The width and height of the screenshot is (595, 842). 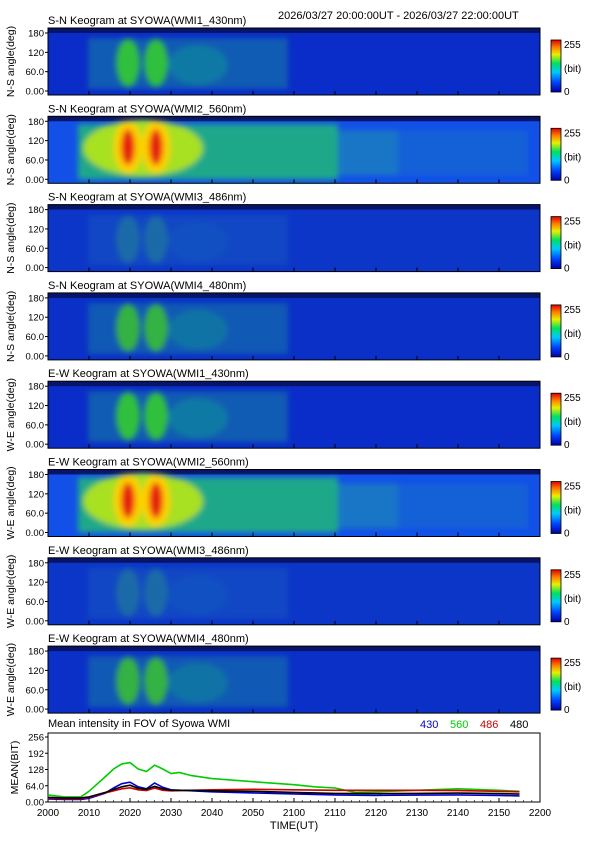 I want to click on legend-label-430: 430, so click(x=429, y=725).